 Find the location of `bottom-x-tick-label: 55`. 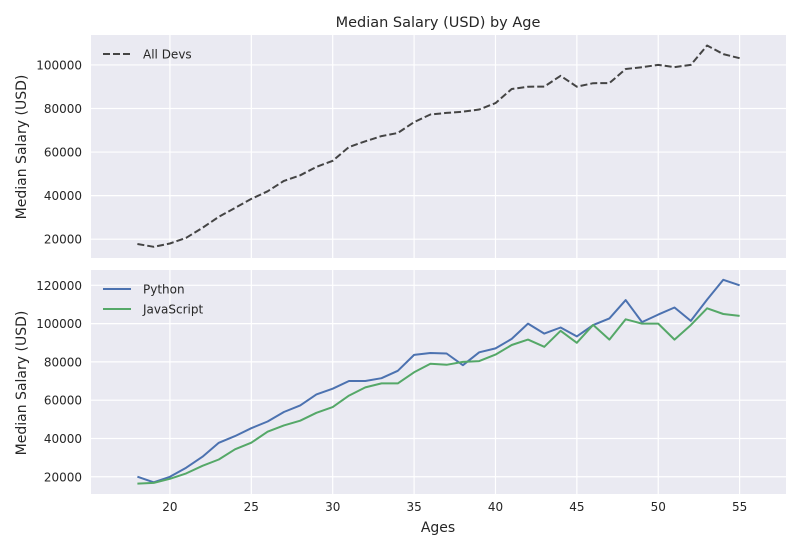

bottom-x-tick-label: 55 is located at coordinates (739, 507).